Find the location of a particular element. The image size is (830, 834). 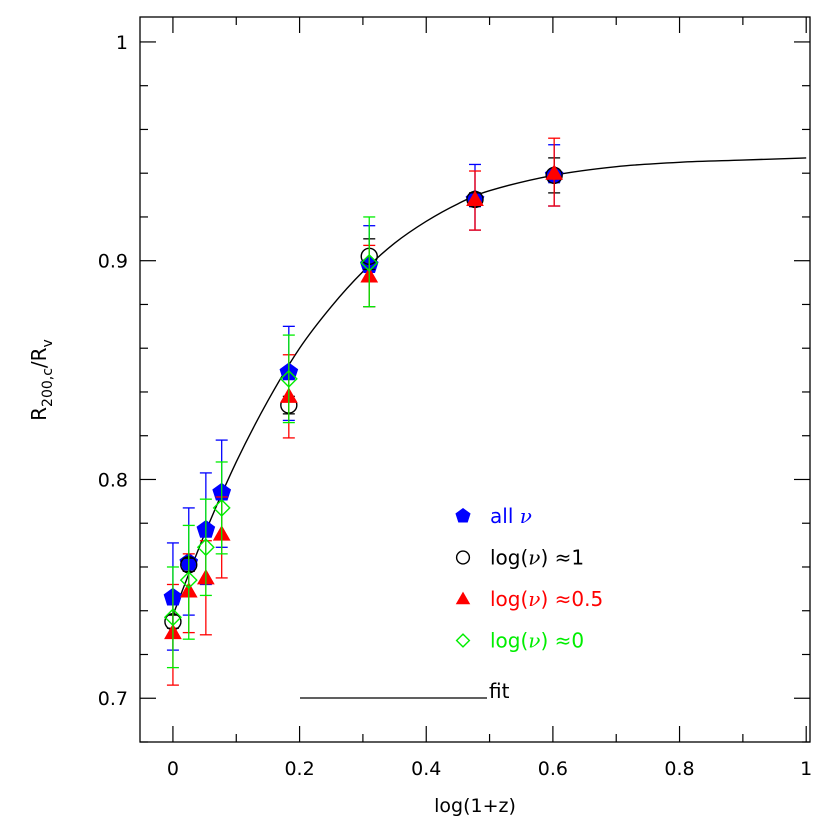

legend-label: log(ν) ≈0 is located at coordinates (537, 641).